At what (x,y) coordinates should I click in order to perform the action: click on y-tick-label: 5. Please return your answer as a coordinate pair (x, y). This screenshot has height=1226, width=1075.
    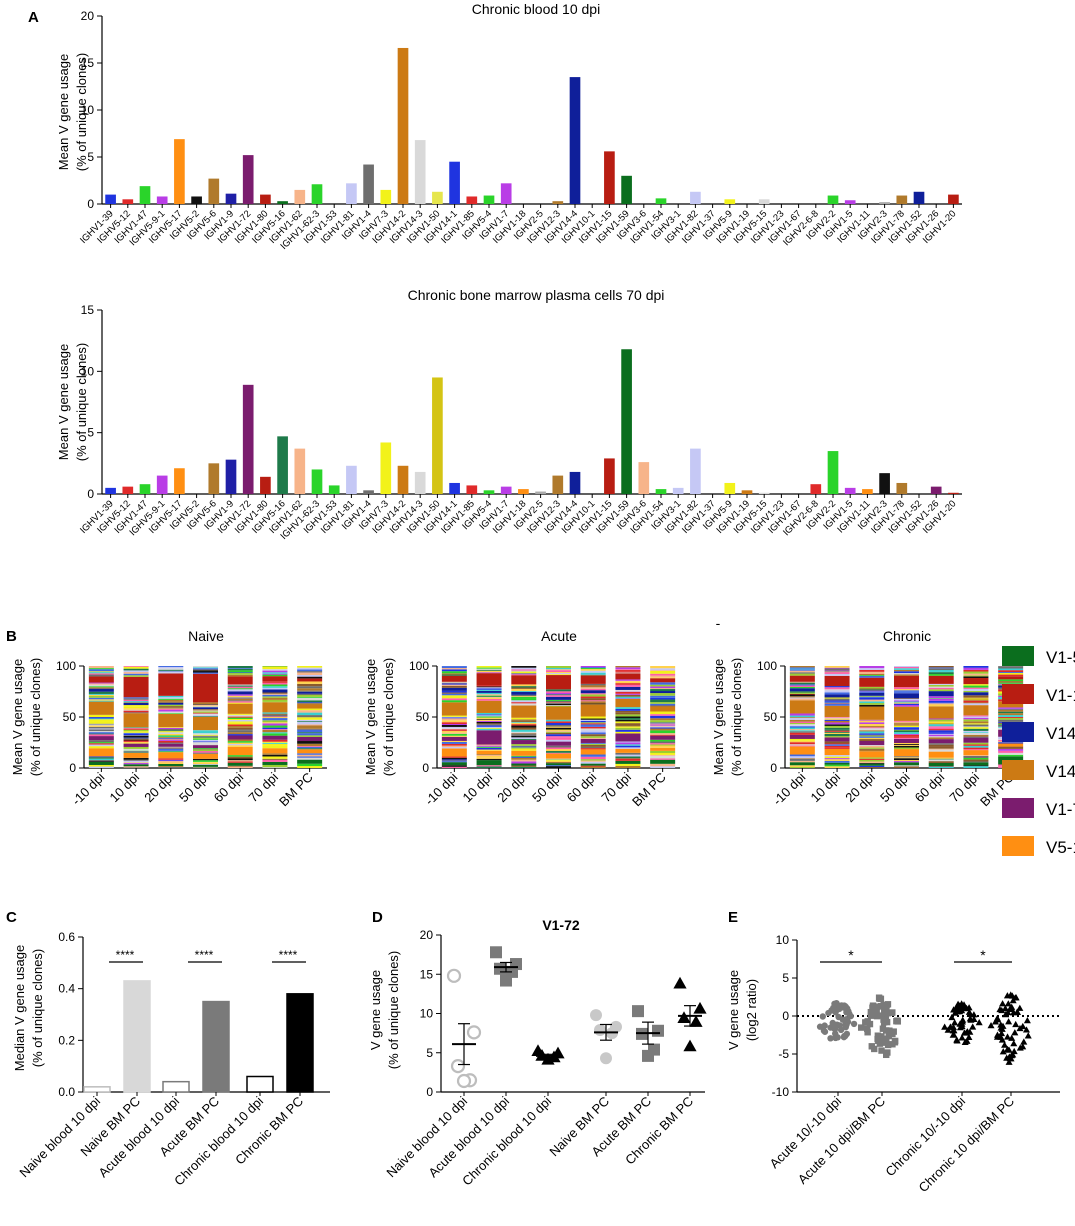
    Looking at the image, I should click on (90, 433).